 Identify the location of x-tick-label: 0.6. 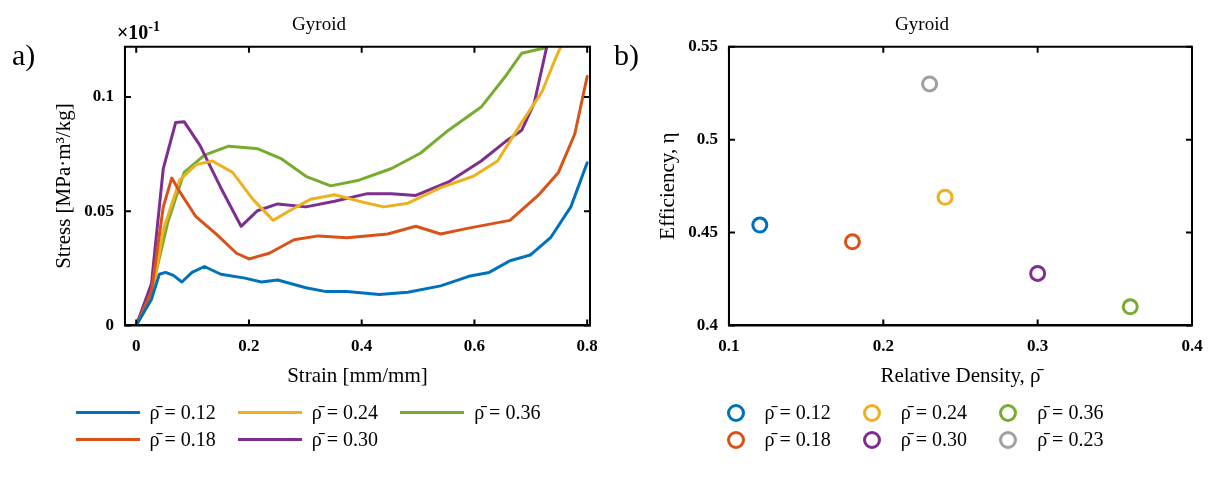
(474, 345).